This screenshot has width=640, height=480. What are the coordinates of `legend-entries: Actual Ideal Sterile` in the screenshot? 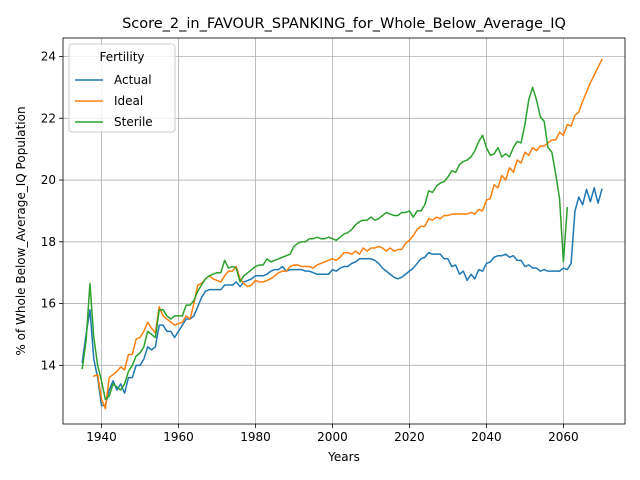 It's located at (114, 101).